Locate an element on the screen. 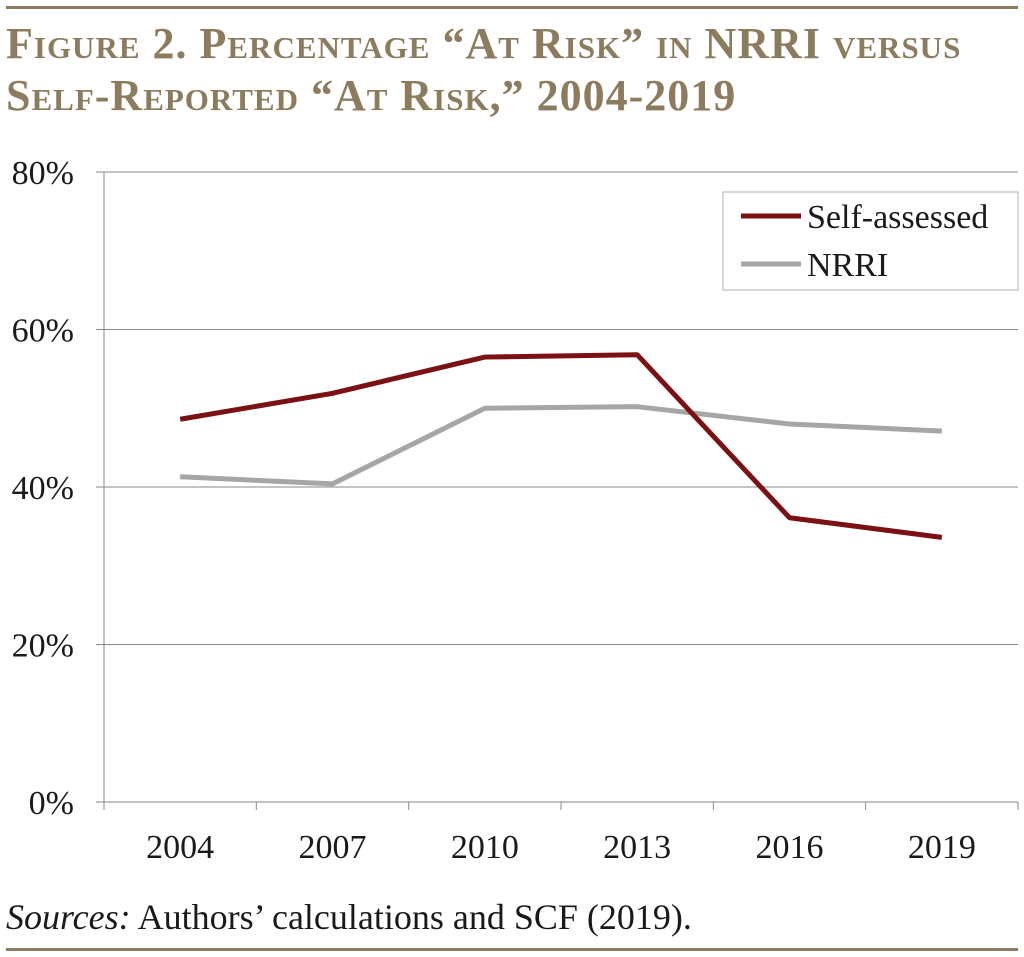 This screenshot has height=957, width=1024. x-tick-label: 2010 is located at coordinates (485, 847).